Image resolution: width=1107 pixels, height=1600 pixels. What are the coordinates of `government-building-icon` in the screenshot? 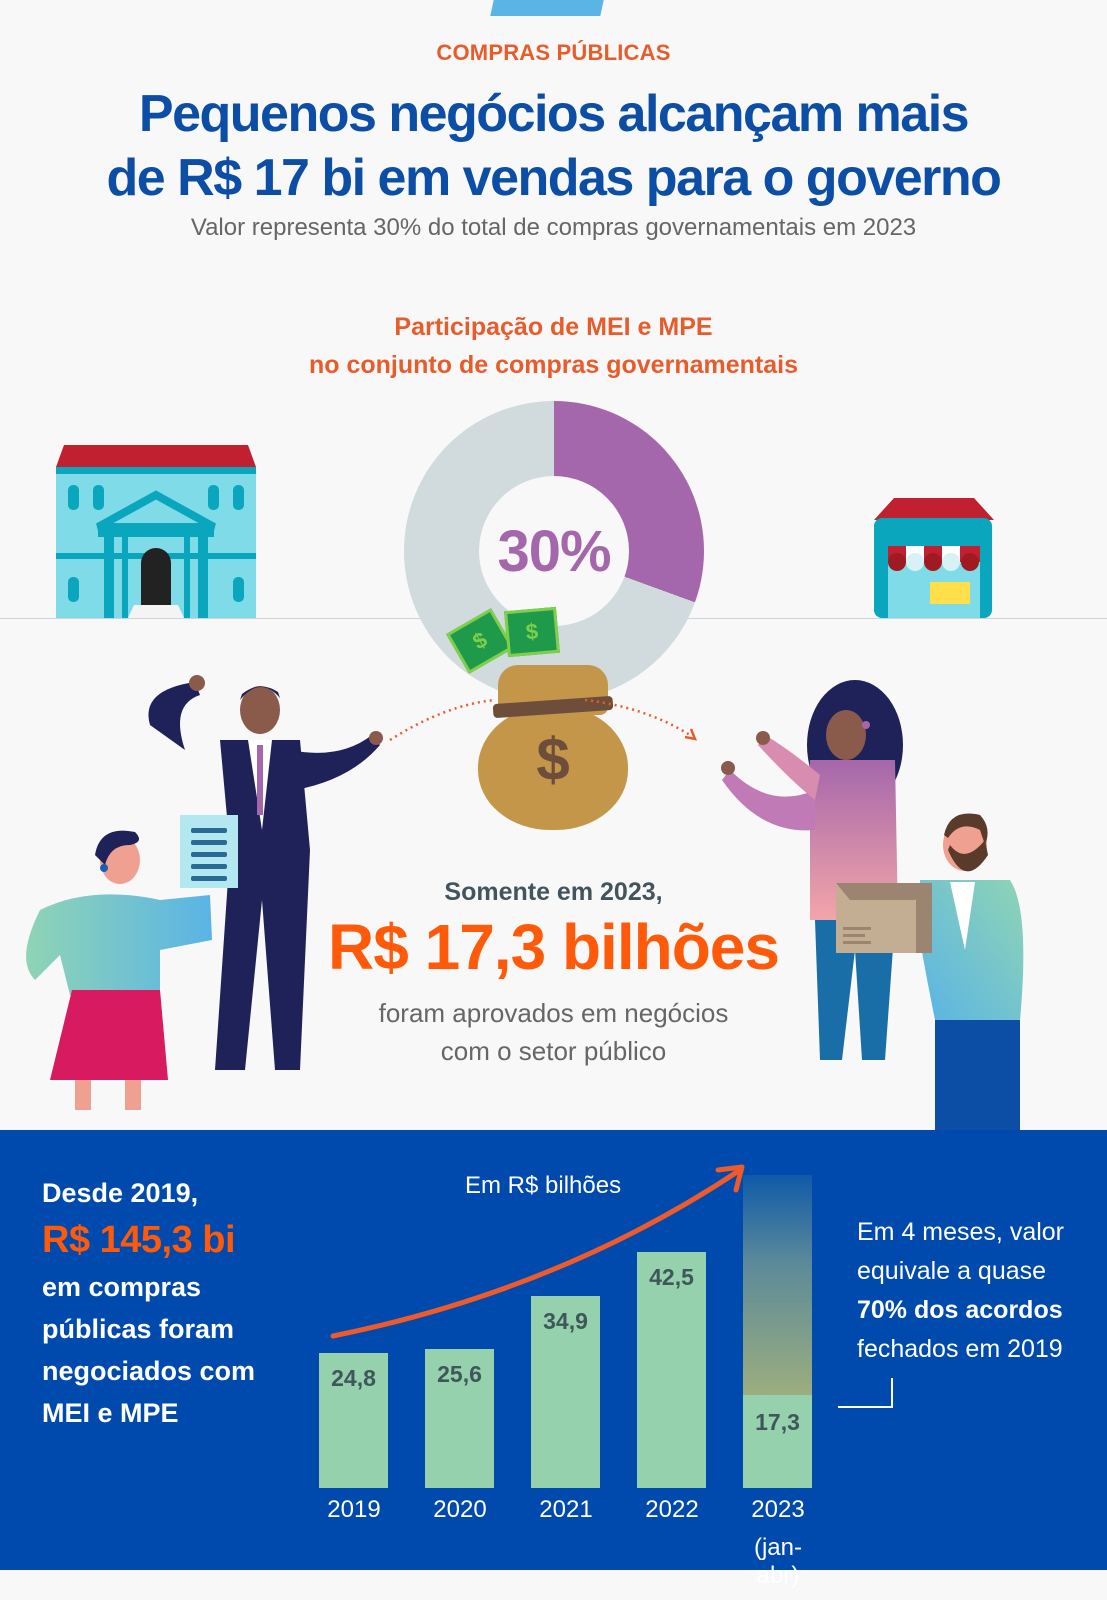 It's located at (156, 531).